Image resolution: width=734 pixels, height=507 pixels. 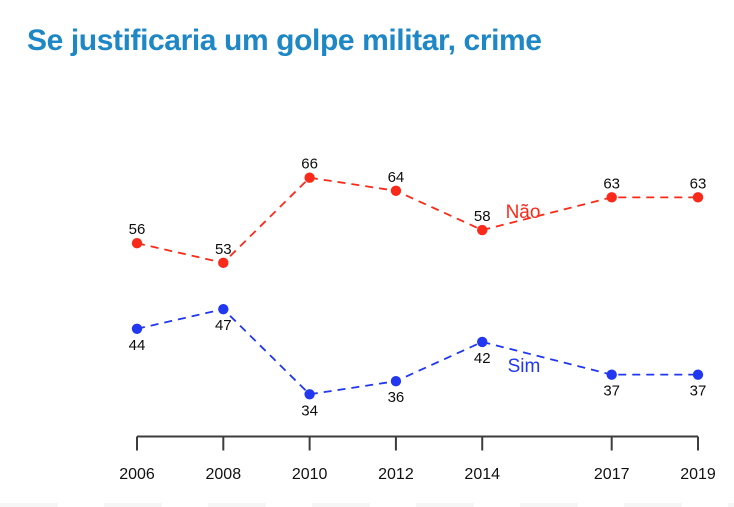 What do you see at coordinates (137, 328) in the screenshot?
I see `data-point-sim-2006` at bounding box center [137, 328].